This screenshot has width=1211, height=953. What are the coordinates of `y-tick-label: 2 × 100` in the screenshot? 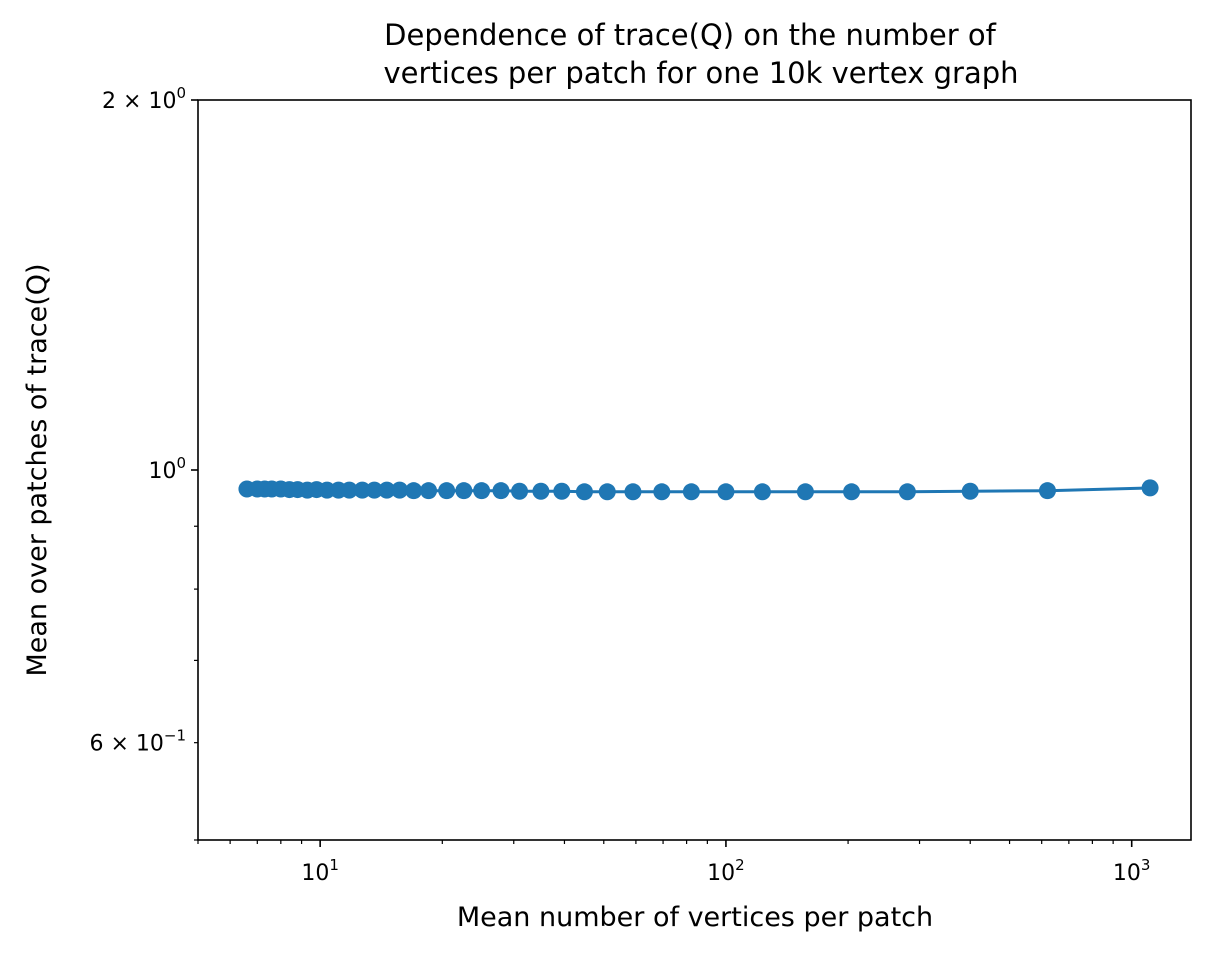 It's located at (144, 99).